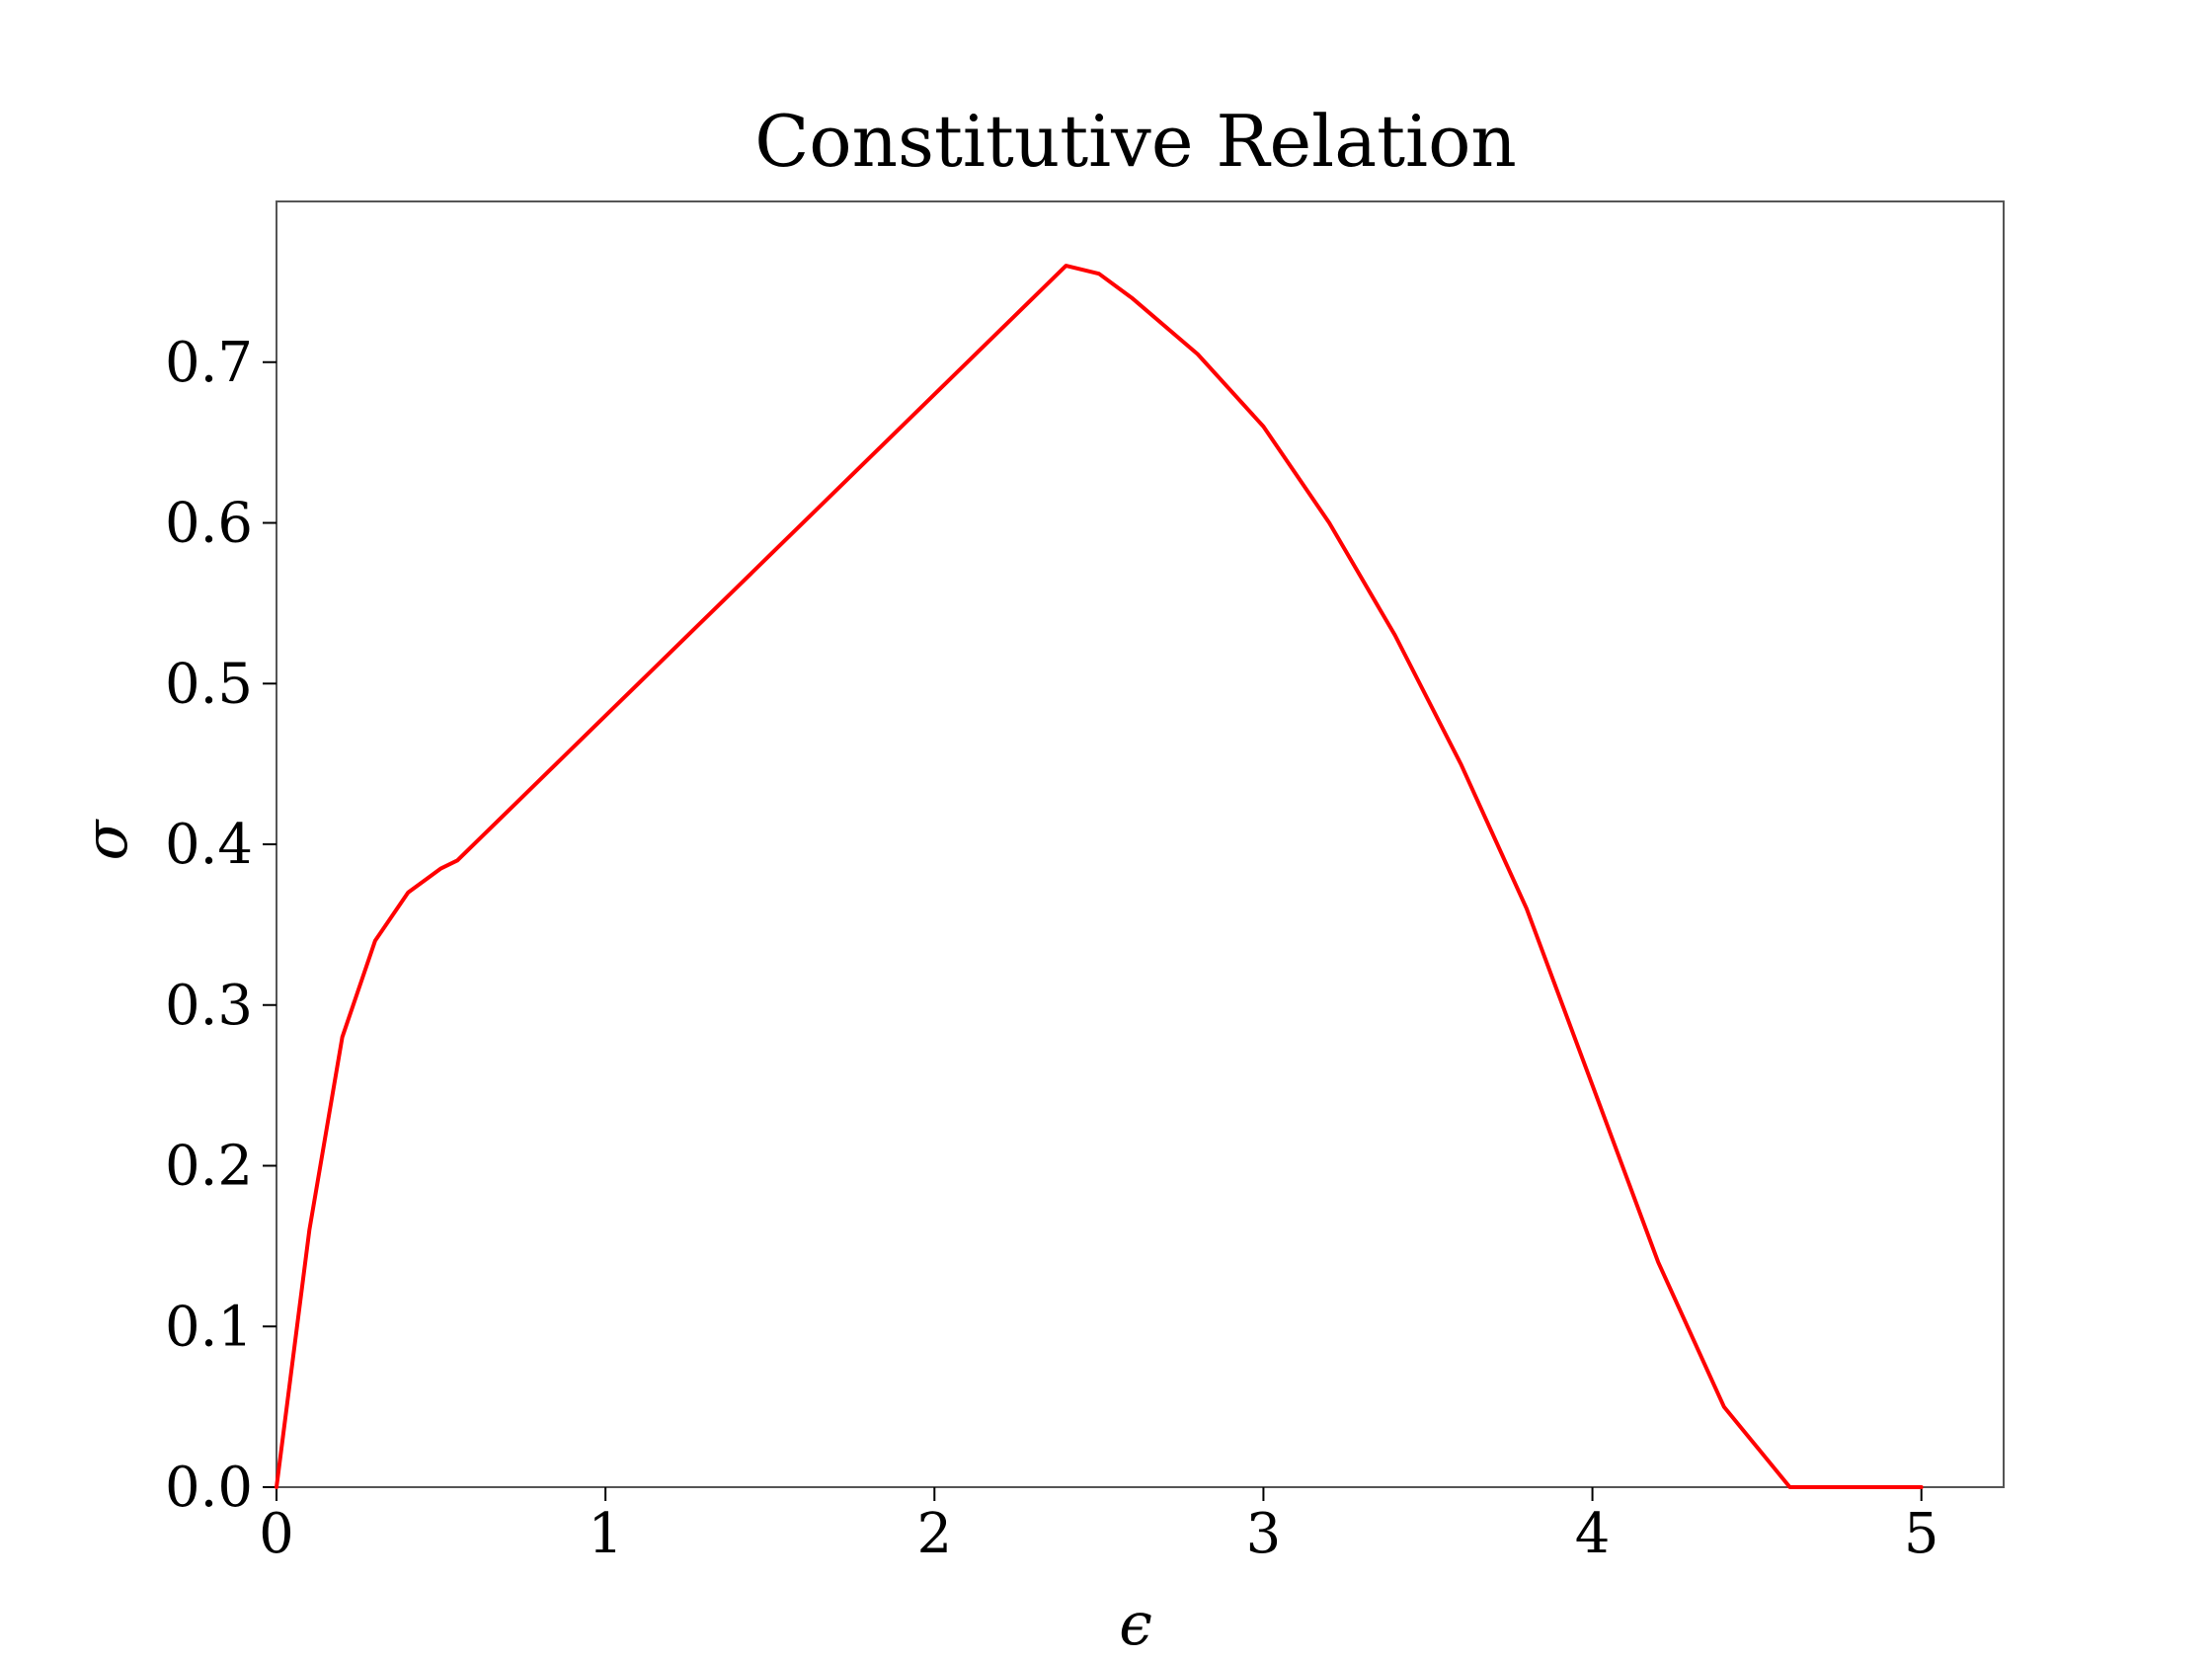  What do you see at coordinates (1922, 1534) in the screenshot?
I see `x-tick-label: 5` at bounding box center [1922, 1534].